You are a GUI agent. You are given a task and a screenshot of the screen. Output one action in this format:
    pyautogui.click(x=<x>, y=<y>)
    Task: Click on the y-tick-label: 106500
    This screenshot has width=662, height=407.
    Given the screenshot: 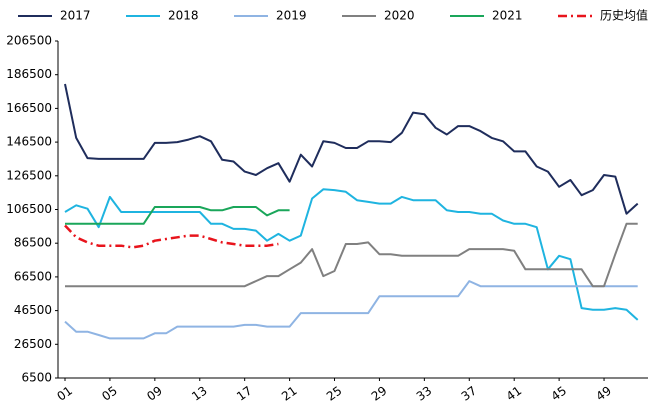 What is the action you would take?
    pyautogui.click(x=29, y=209)
    